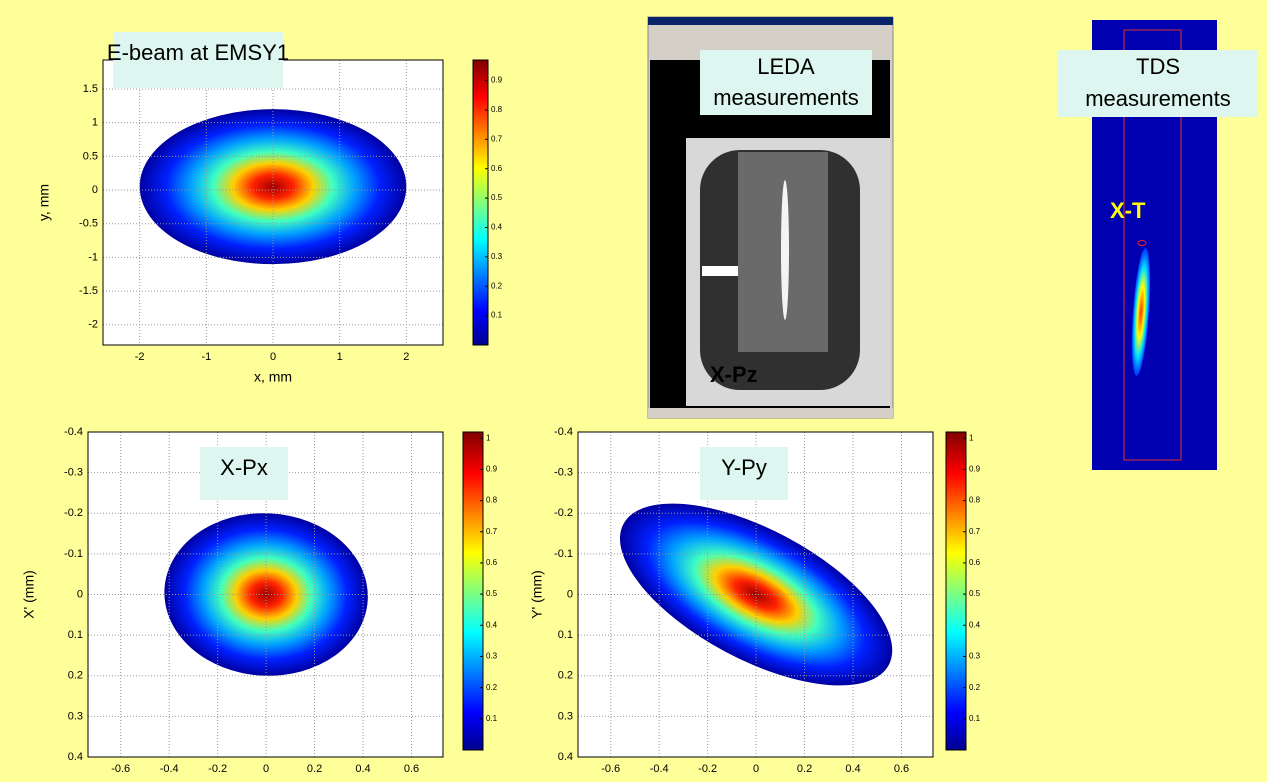 Image resolution: width=1267 pixels, height=782 pixels. I want to click on y-axis-label: X' (mm), so click(29, 594).